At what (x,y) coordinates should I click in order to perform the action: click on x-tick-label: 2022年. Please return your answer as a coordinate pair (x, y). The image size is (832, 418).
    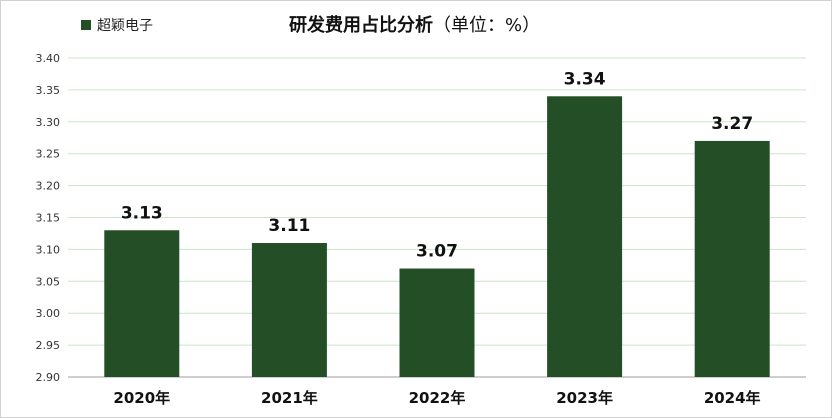
    Looking at the image, I should click on (437, 398).